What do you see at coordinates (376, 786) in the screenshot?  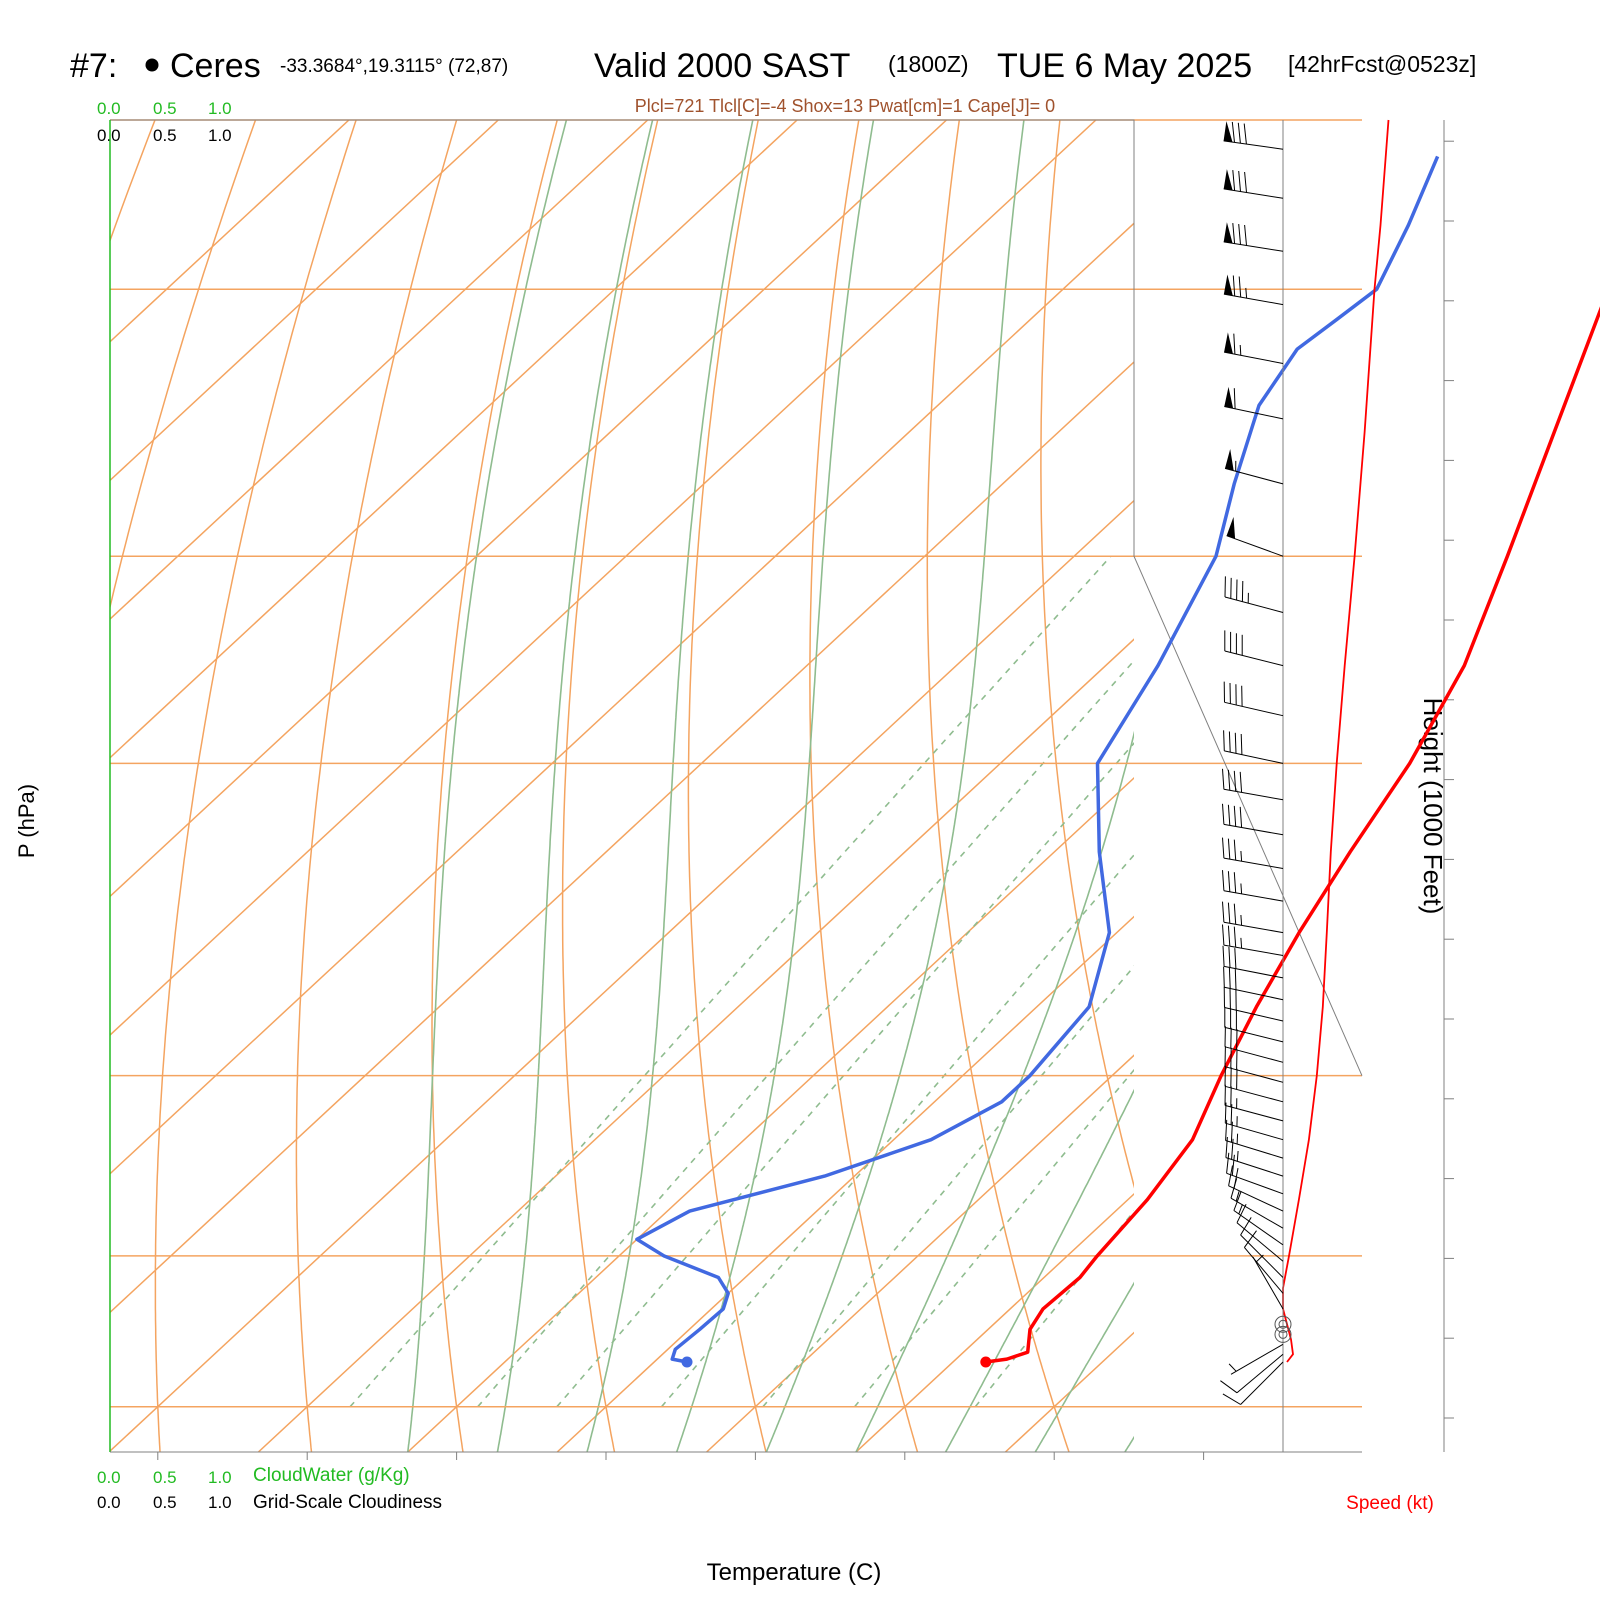 I see `dry-adiabat--20` at bounding box center [376, 786].